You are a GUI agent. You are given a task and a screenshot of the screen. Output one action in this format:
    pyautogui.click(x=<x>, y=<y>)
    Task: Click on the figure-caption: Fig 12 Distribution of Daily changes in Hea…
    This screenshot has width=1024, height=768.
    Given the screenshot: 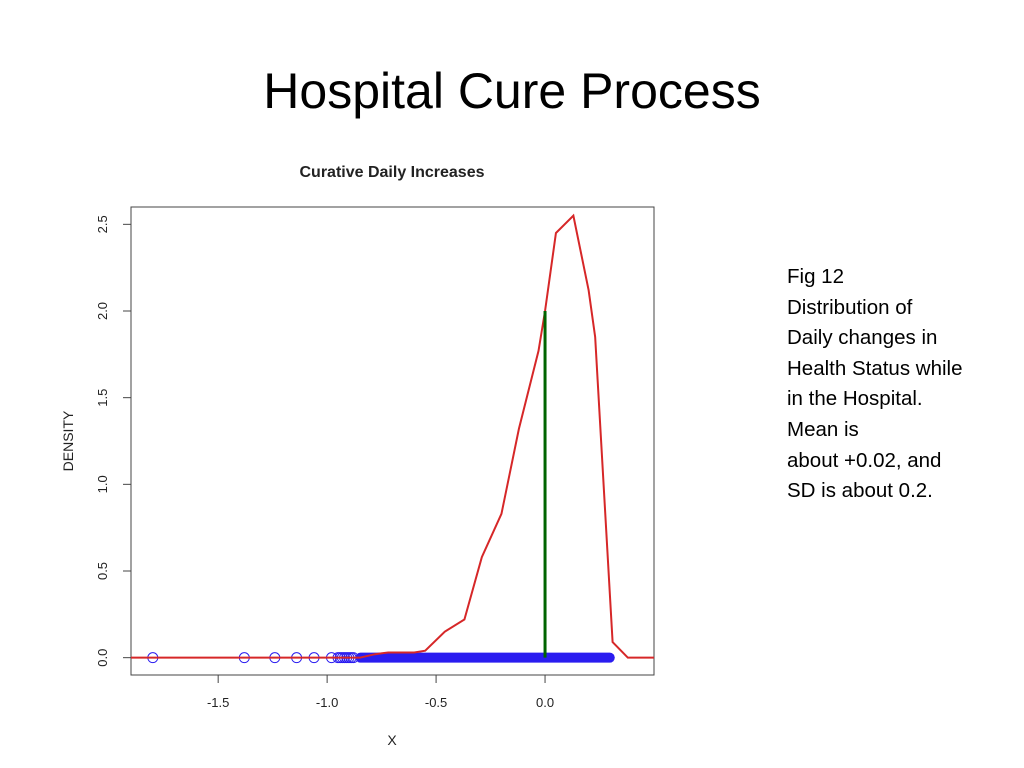 What is the action you would take?
    pyautogui.click(x=897, y=384)
    